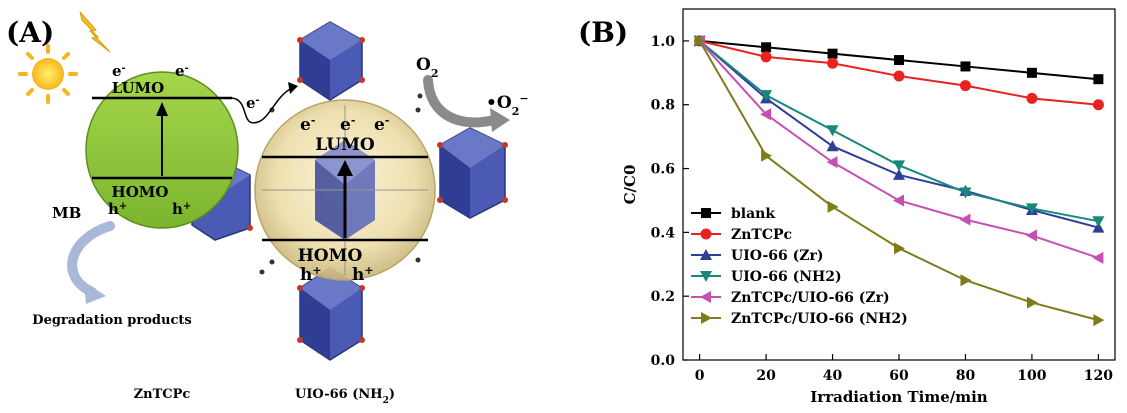 This screenshot has width=1127, height=413. I want to click on x-tick-label: 120, so click(1098, 376).